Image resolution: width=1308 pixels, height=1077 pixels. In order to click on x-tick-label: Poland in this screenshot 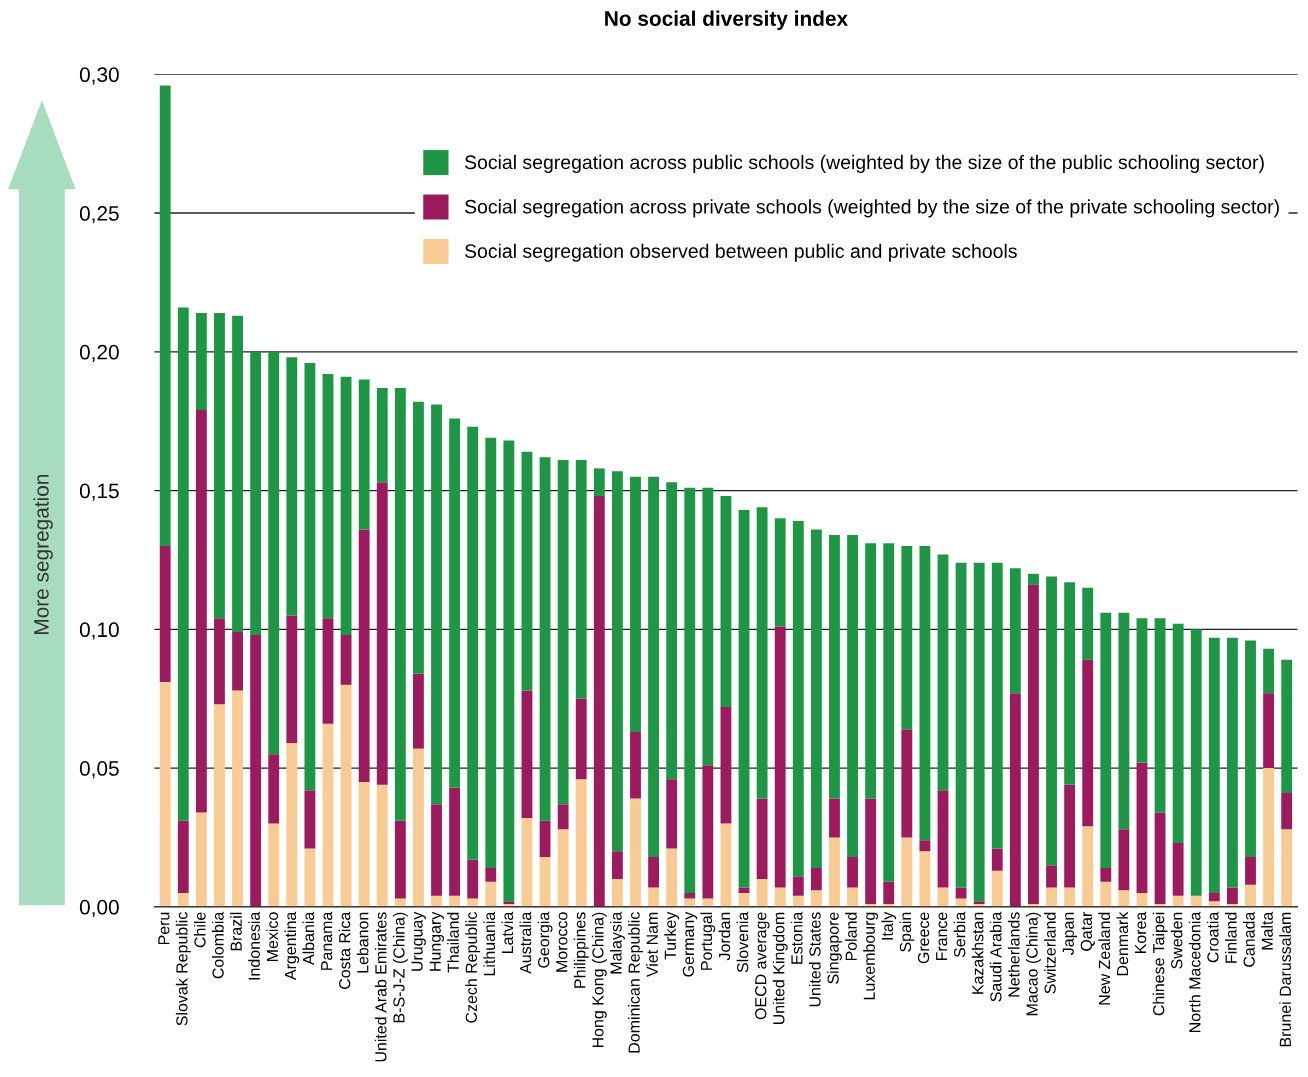, I will do `click(851, 936)`.